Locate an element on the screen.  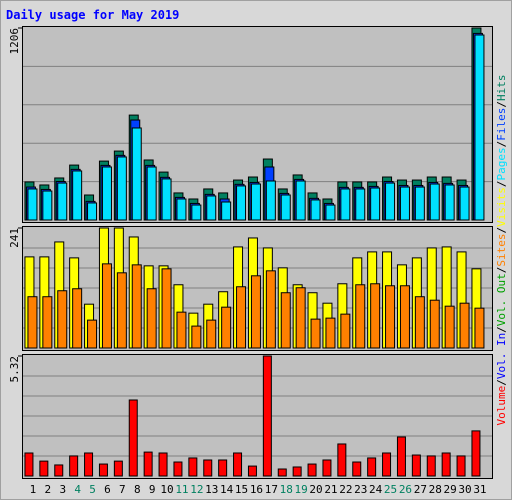
x-tick-label: 27 is located at coordinates (420, 489).